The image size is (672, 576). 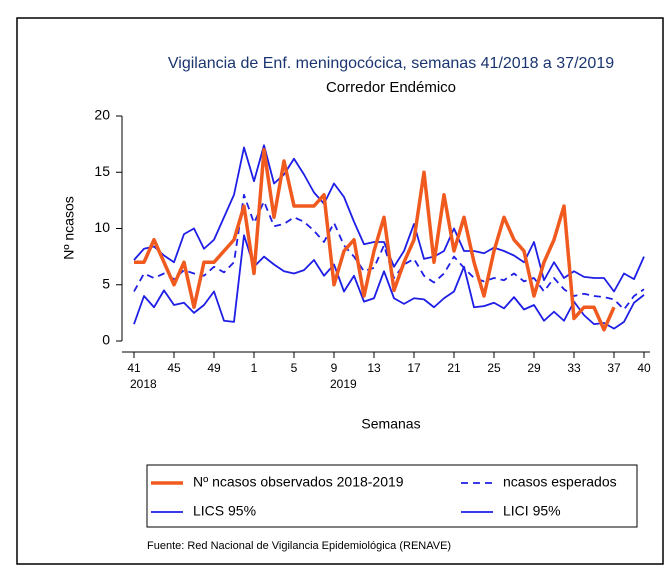 What do you see at coordinates (391, 87) in the screenshot?
I see `chart-subtitle: Corredor Endémico` at bounding box center [391, 87].